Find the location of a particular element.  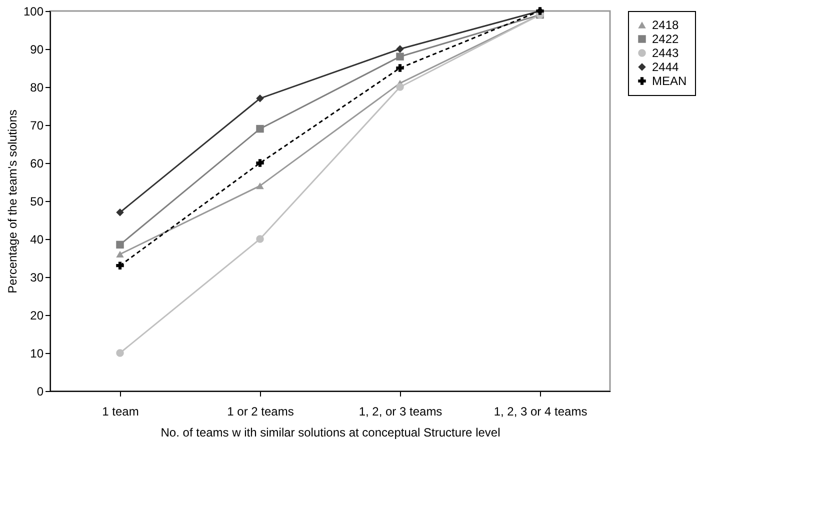

legend-label: 2422 is located at coordinates (666, 39).